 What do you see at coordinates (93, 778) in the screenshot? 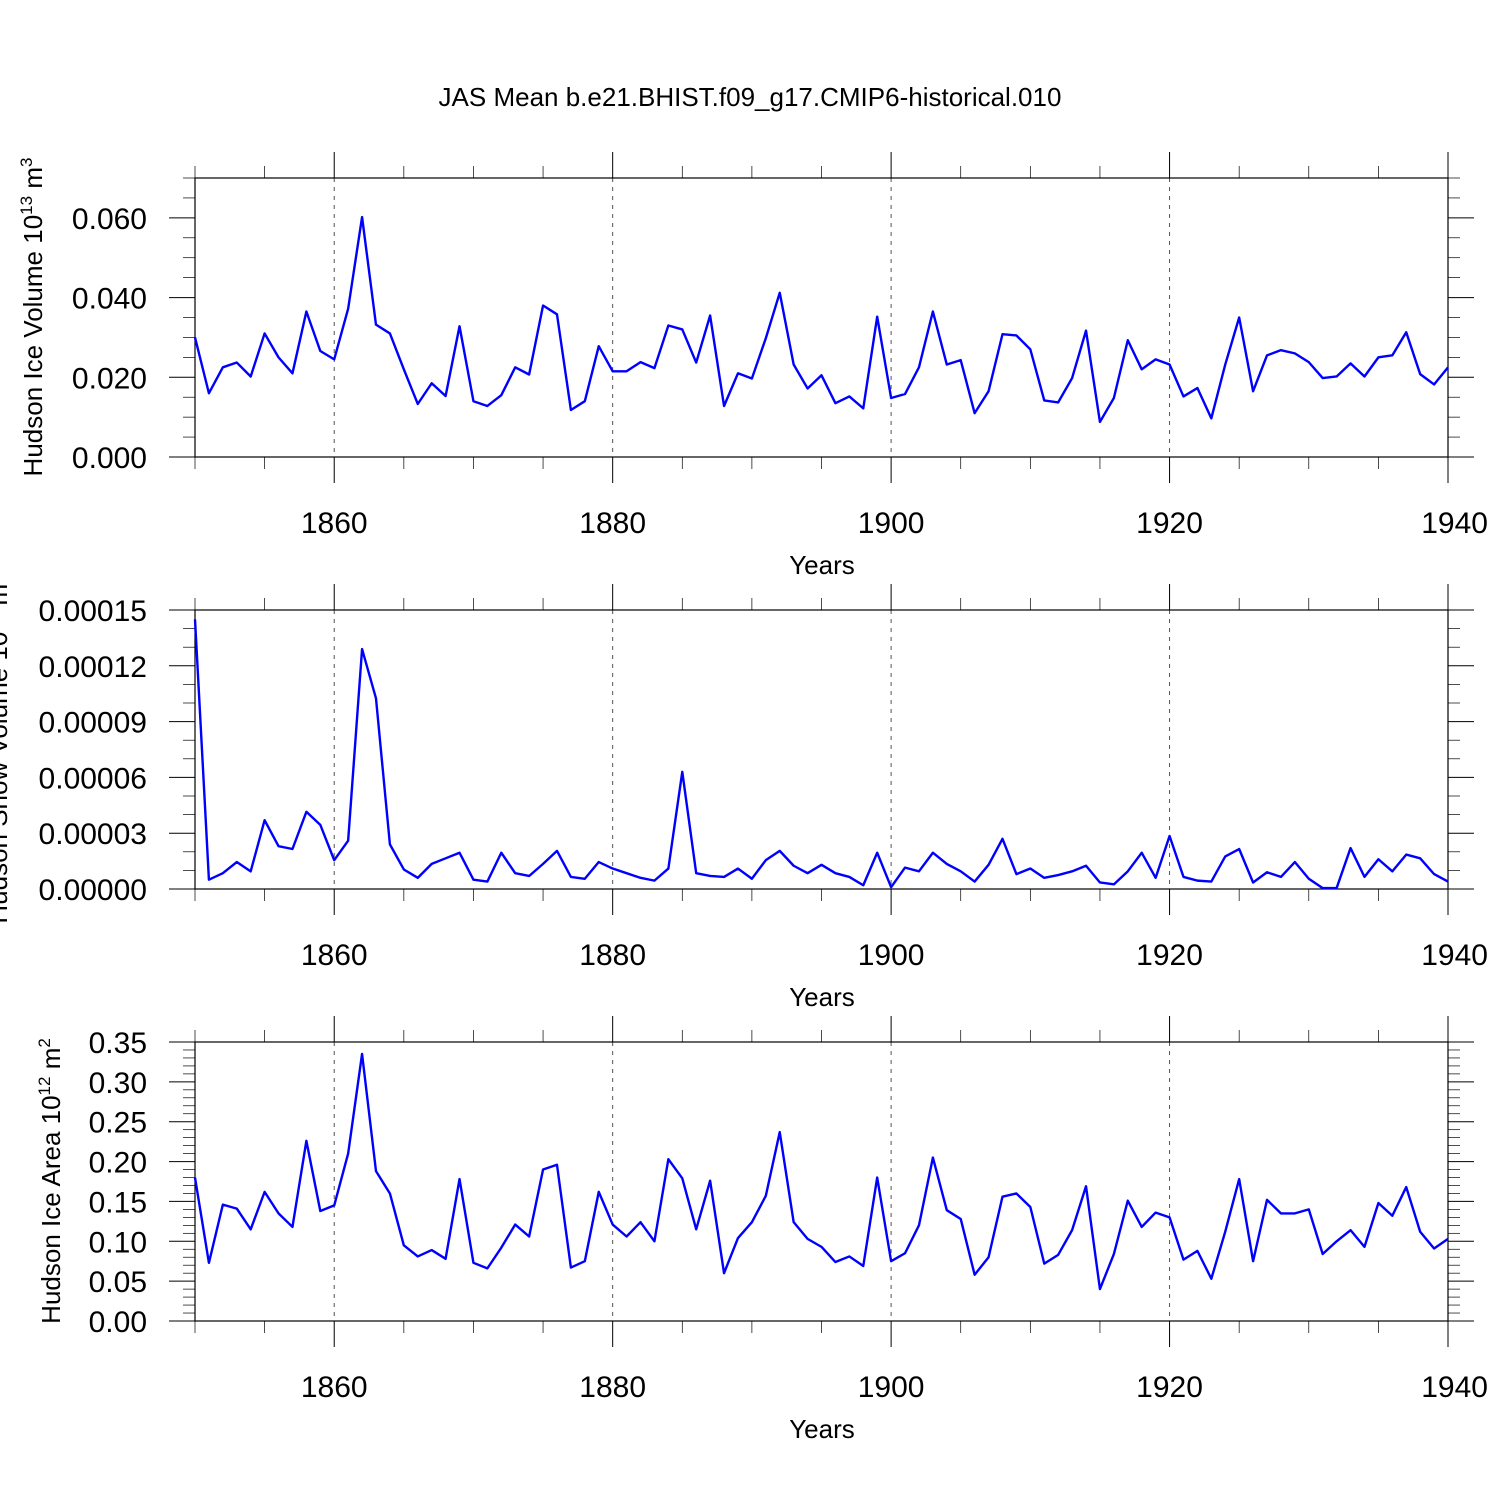
I see `snow-volume-y-tick-label-0.00006: 0.00006` at bounding box center [93, 778].